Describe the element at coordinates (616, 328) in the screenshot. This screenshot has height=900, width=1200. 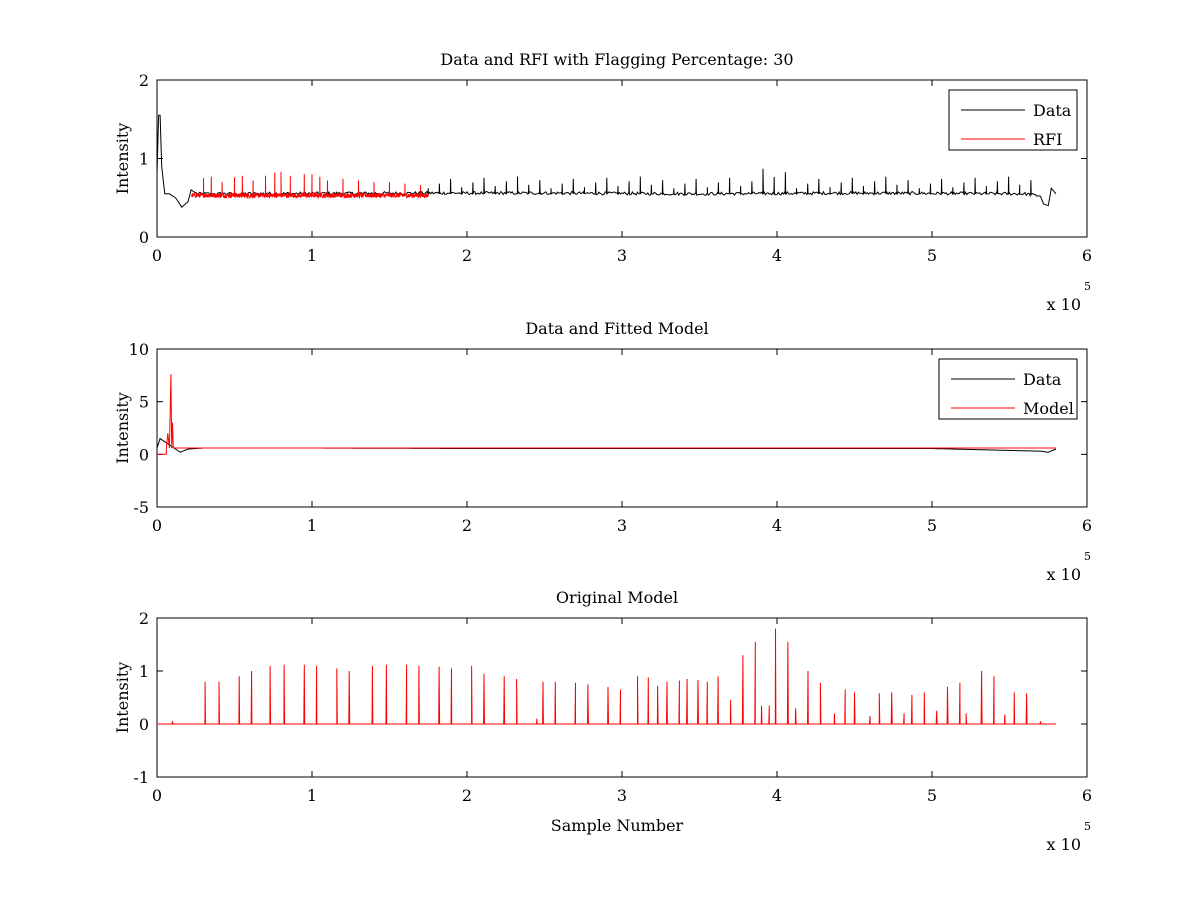
I see `chart-title: Data and Fitted Model` at that location.